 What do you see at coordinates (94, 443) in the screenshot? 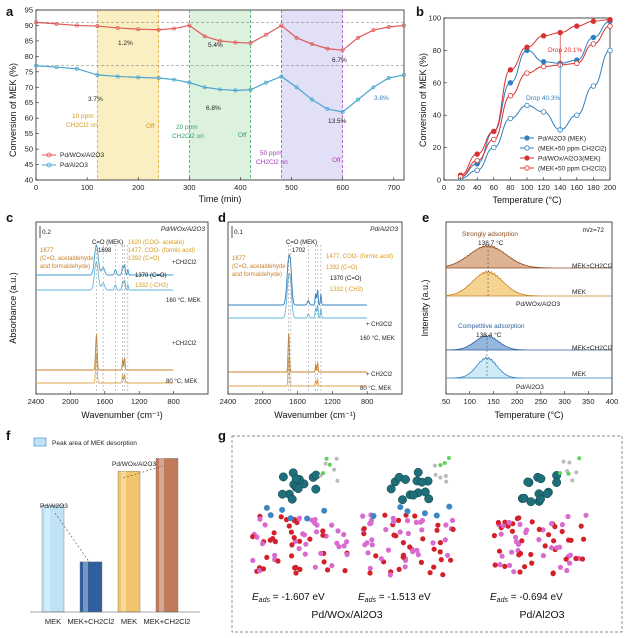
I see `legend-label: Peak area of MEK desorption` at bounding box center [94, 443].